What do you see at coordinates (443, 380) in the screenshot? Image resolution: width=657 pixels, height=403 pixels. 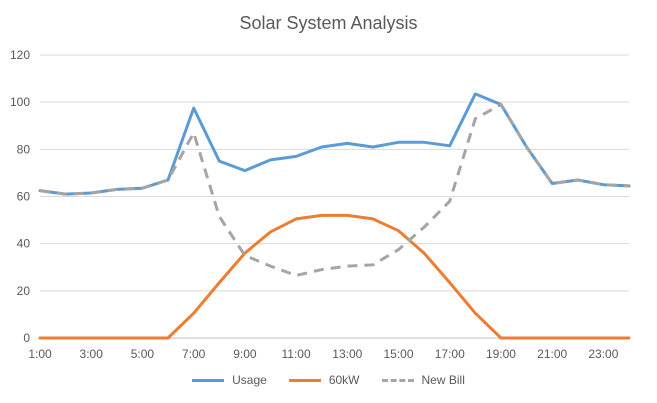 I see `legend-label: New Bill` at bounding box center [443, 380].